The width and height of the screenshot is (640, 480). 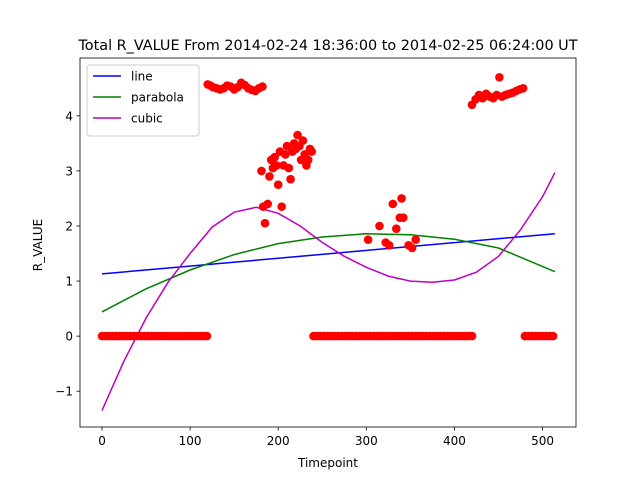 I want to click on x-tick-label: 400, so click(x=454, y=441).